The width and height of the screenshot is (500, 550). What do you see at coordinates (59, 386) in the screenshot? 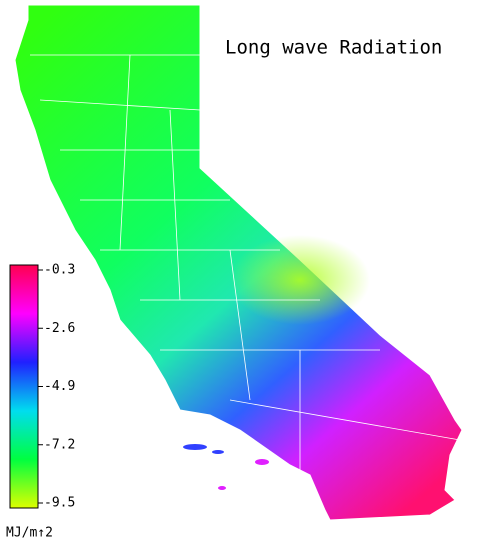
I see `colorbar-tick-label: -4.9` at bounding box center [59, 386].